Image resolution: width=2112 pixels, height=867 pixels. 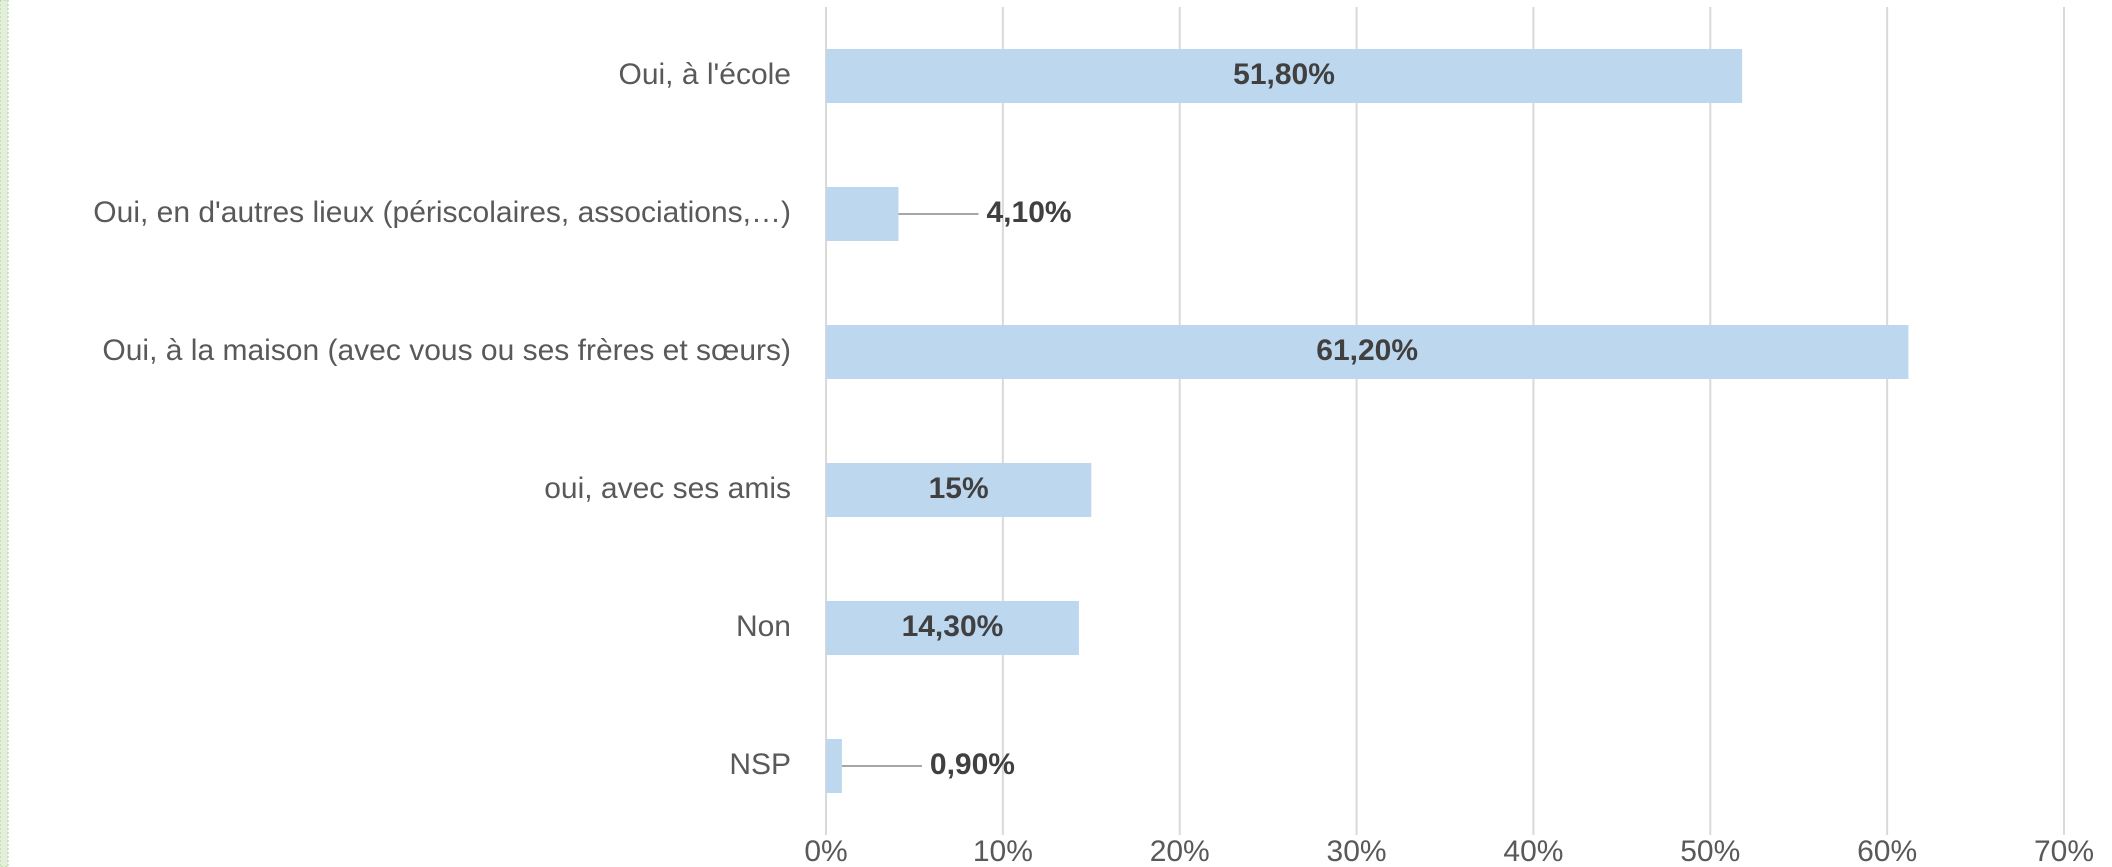 What do you see at coordinates (1533, 851) in the screenshot?
I see `x-tick-label: 40%` at bounding box center [1533, 851].